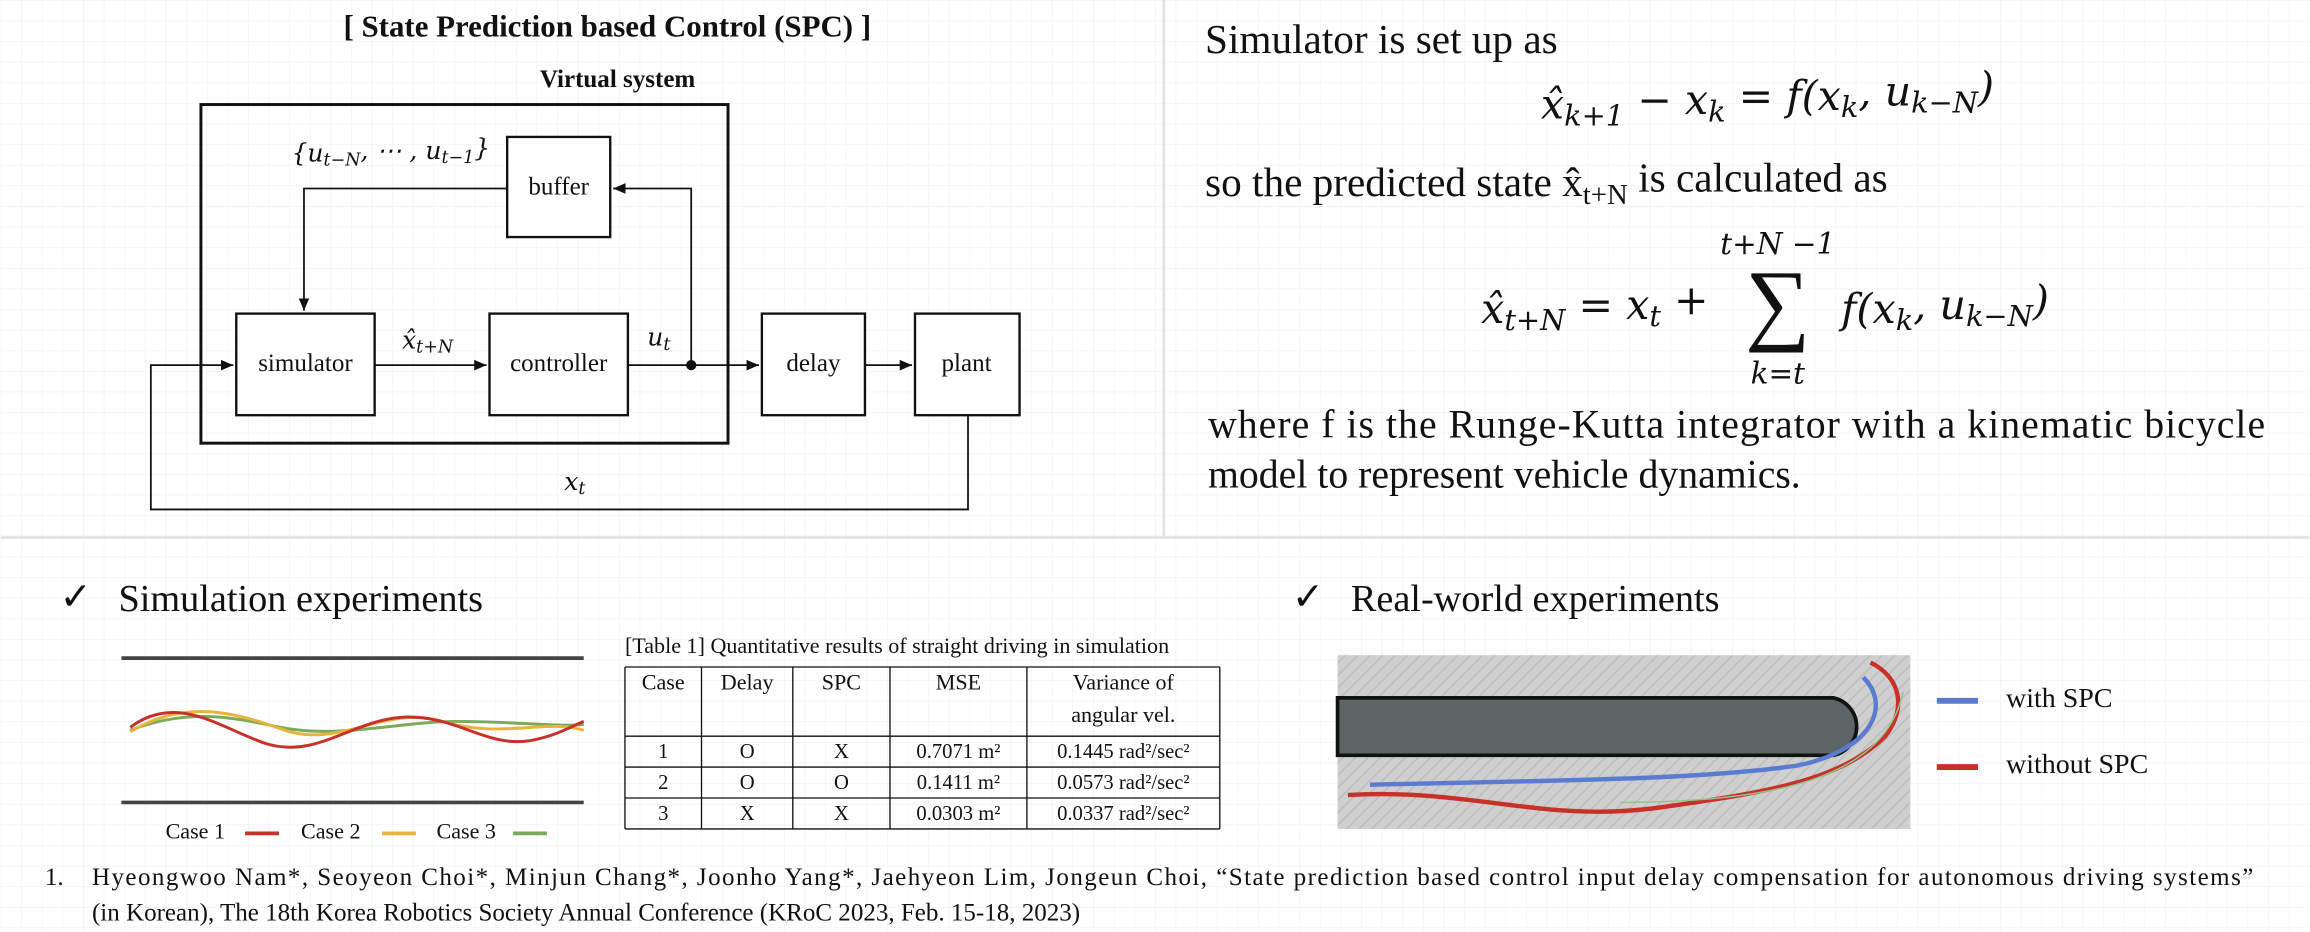  What do you see at coordinates (300, 599) in the screenshot?
I see `section-heading: Simulation experiments` at bounding box center [300, 599].